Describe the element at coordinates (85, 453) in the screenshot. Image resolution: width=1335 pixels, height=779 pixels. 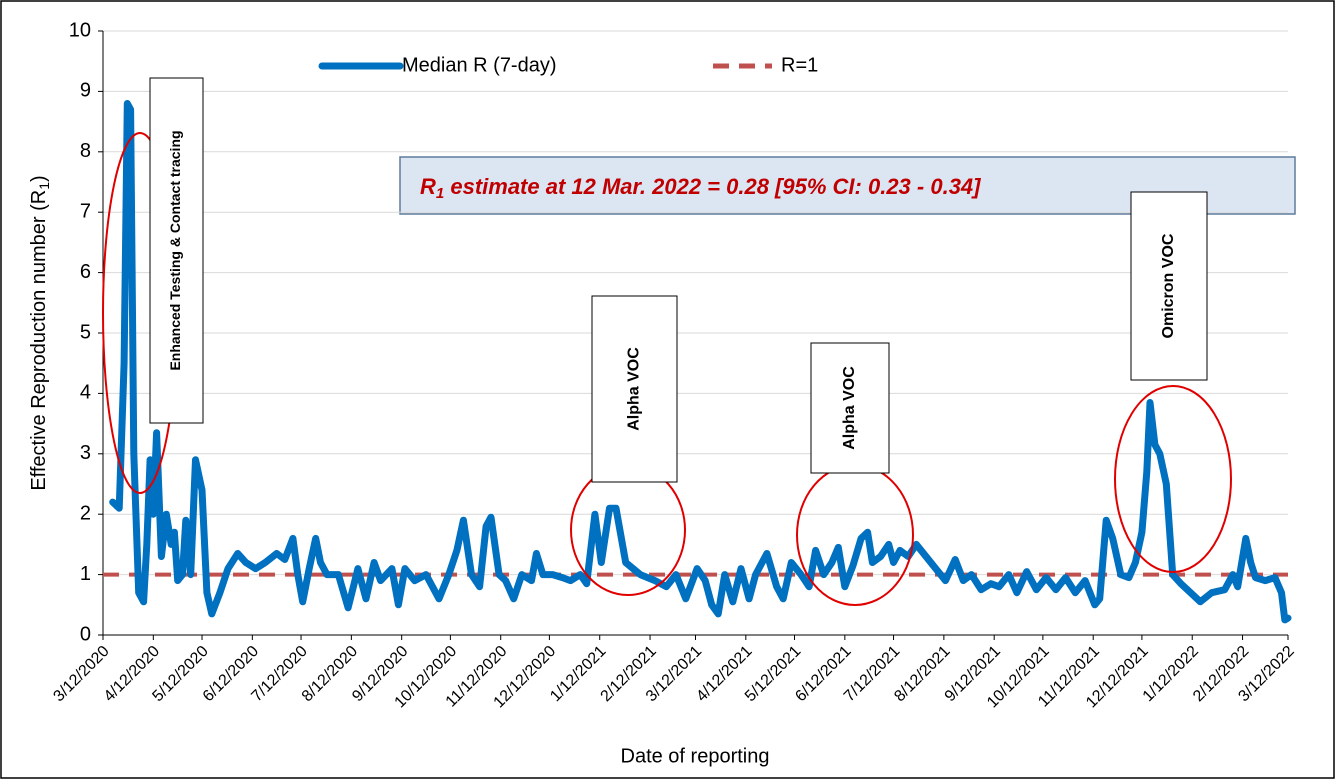
I see `y-tick-label: 3` at that location.